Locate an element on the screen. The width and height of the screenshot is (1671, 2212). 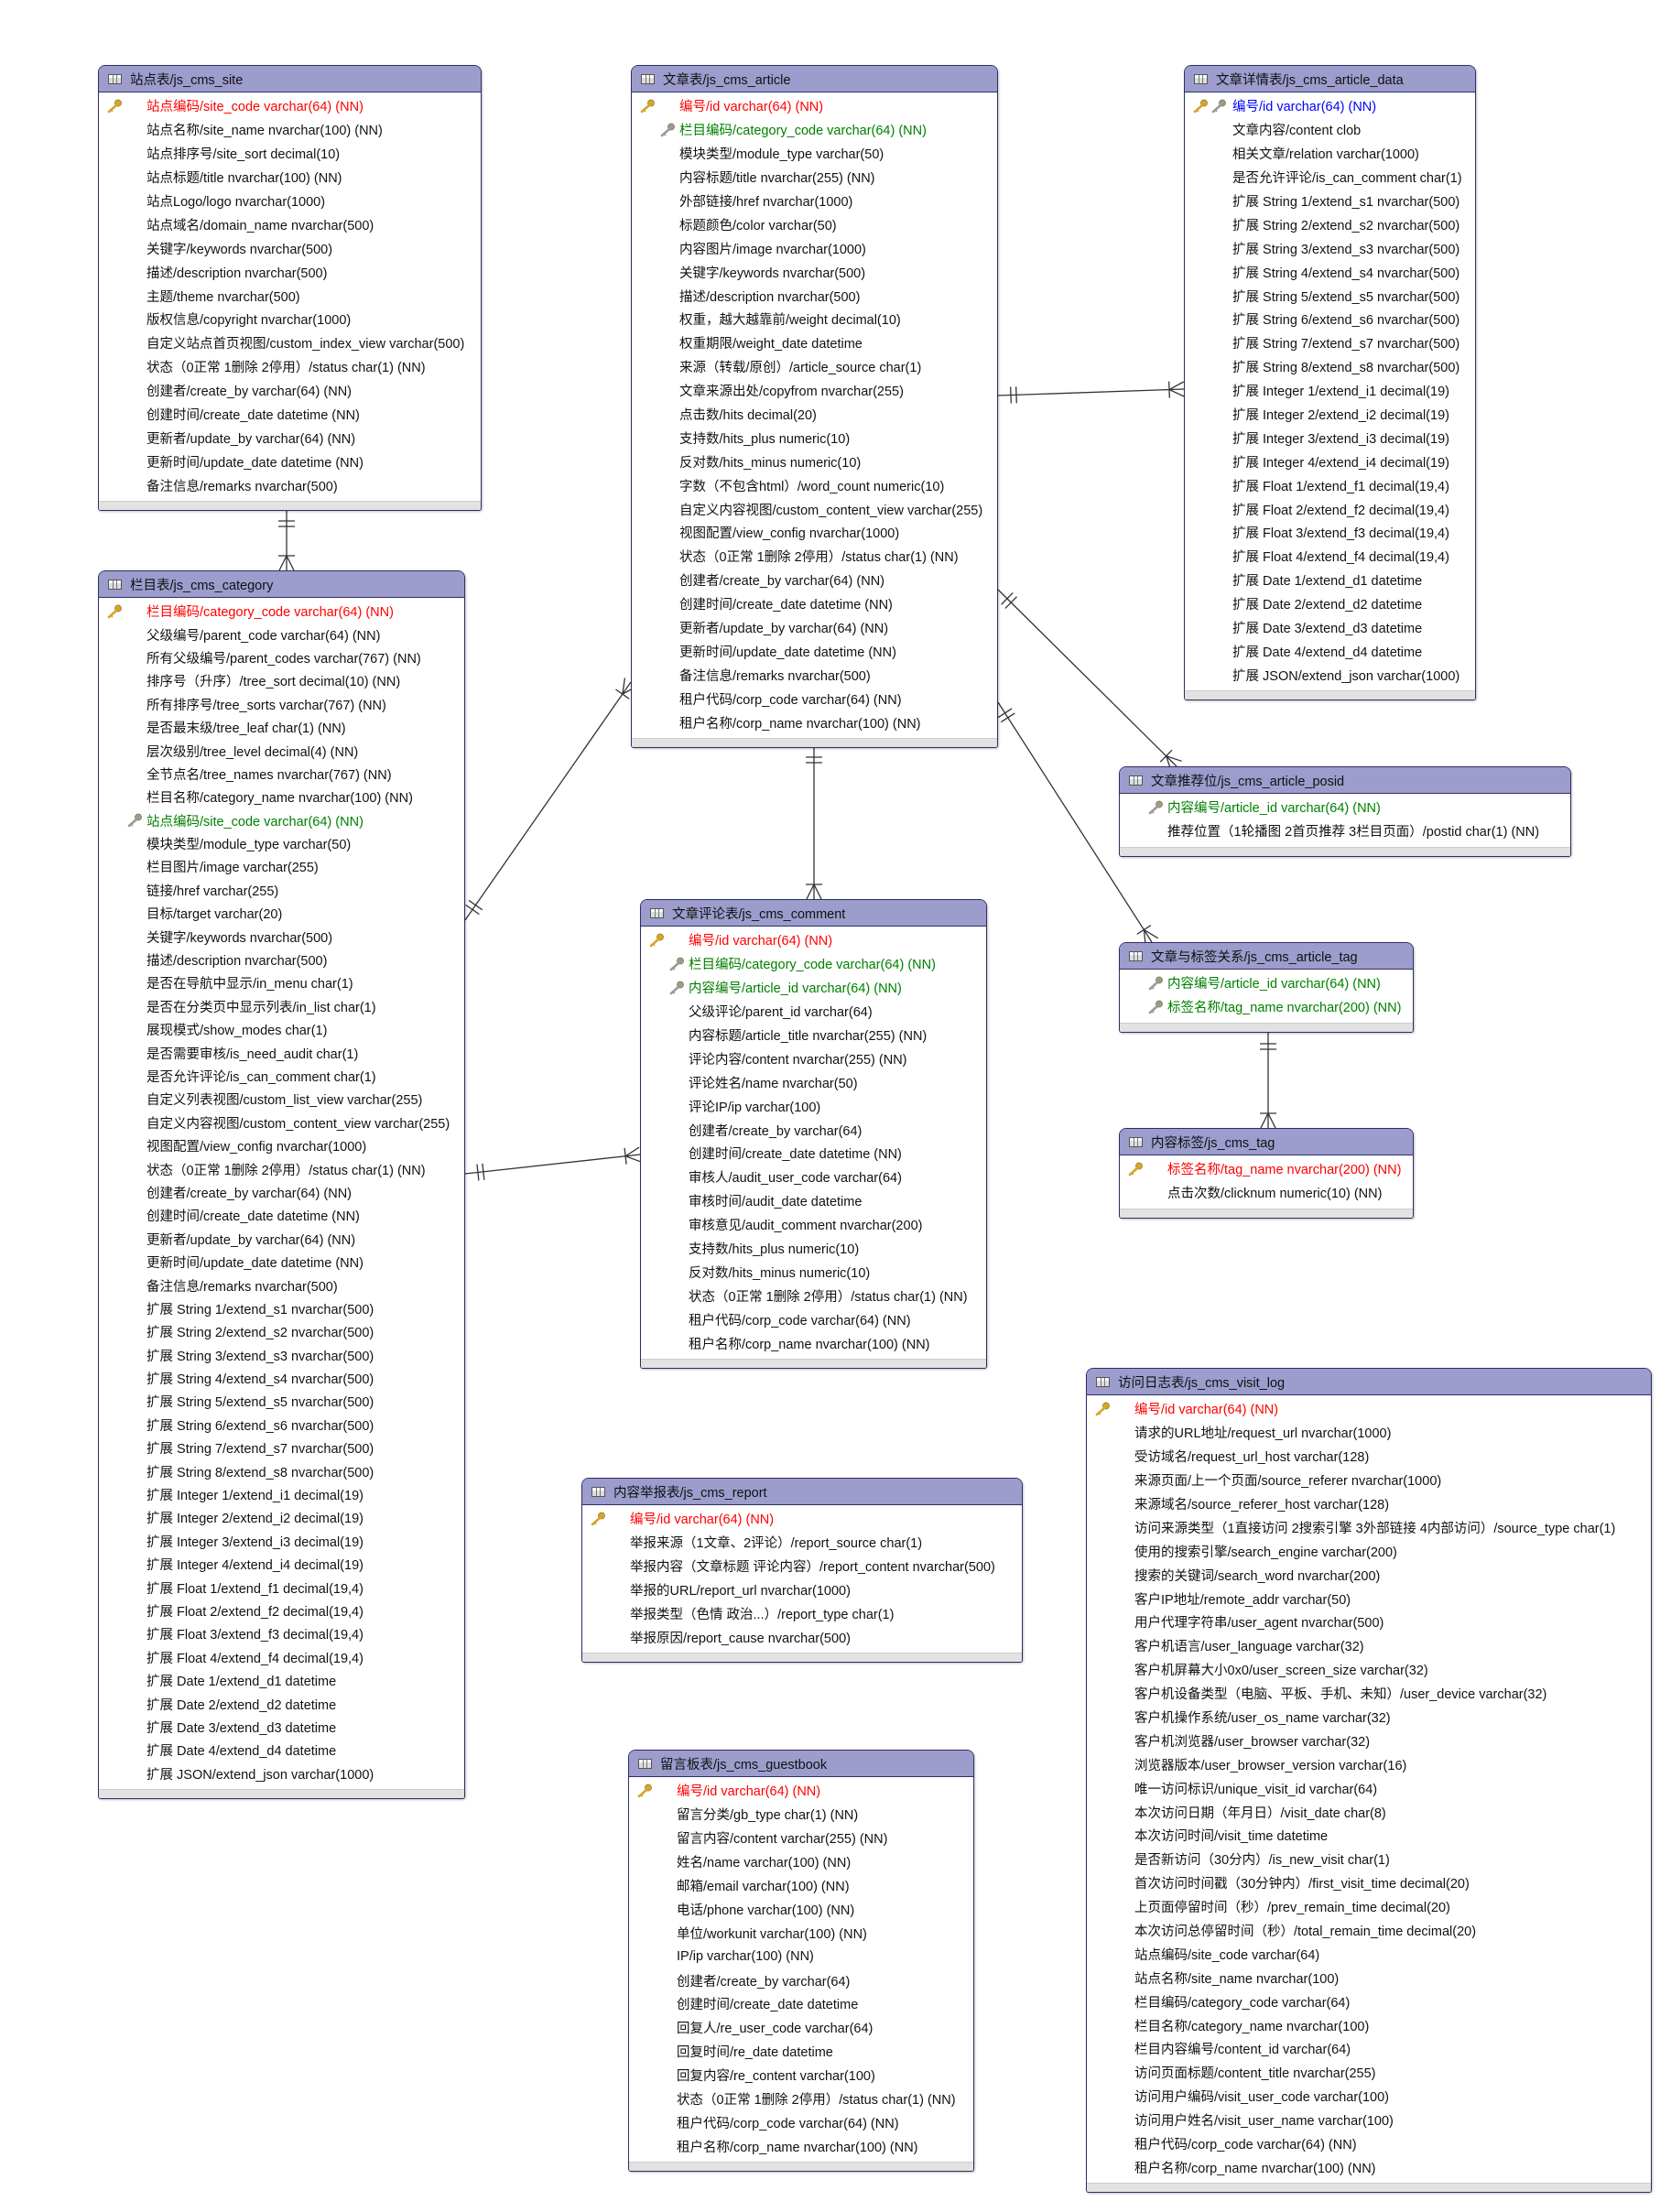
column-row: 扩展 JSON/extend_json varchar(1000) is located at coordinates (1330, 675).